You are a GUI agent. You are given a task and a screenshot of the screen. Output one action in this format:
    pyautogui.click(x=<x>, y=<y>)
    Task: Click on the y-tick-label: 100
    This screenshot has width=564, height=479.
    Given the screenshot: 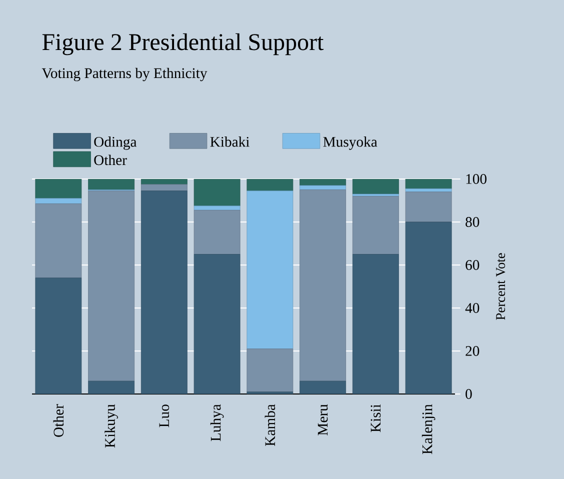 What is the action you would take?
    pyautogui.click(x=476, y=179)
    